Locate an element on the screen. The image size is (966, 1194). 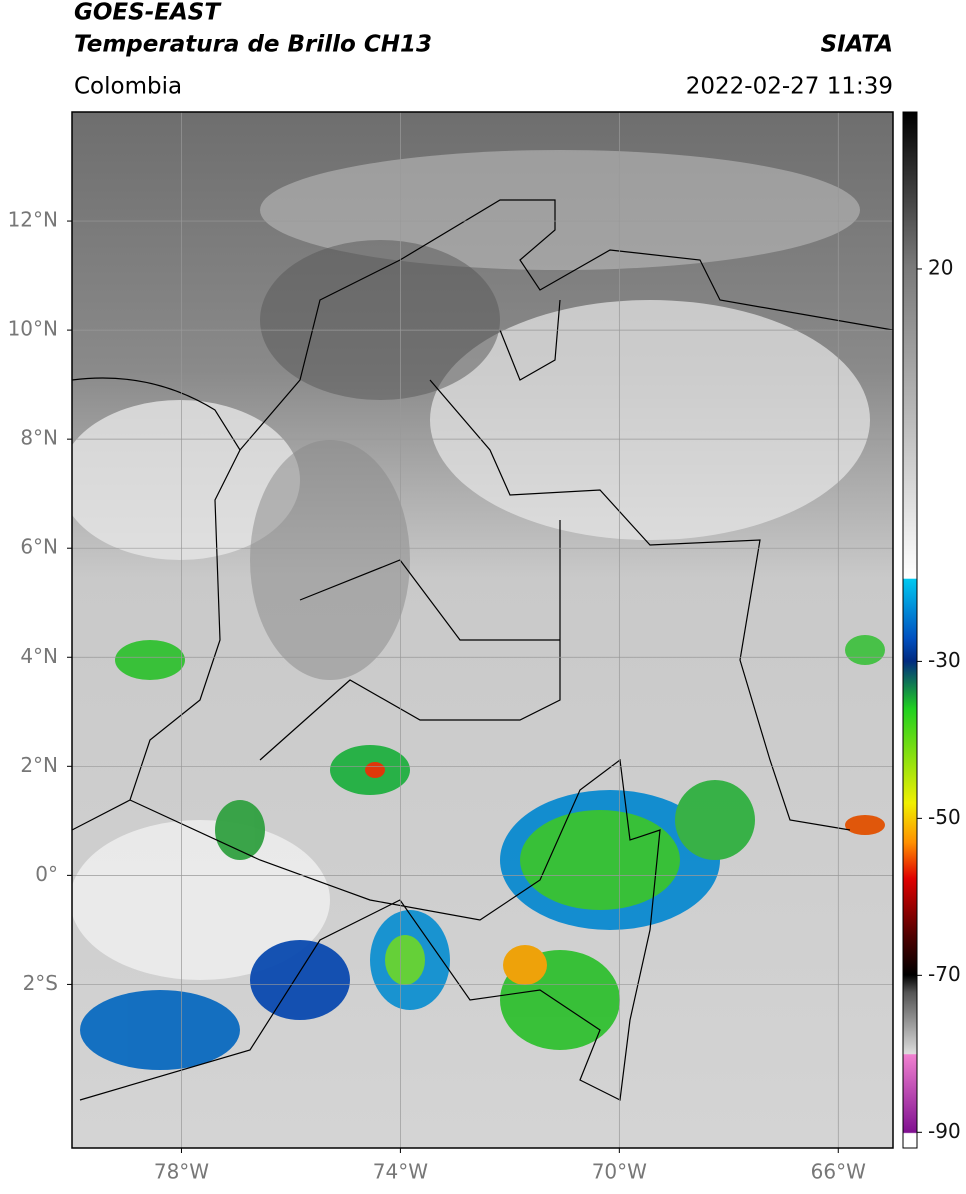
lat-tick-label: 12°N is located at coordinates (33, 220).